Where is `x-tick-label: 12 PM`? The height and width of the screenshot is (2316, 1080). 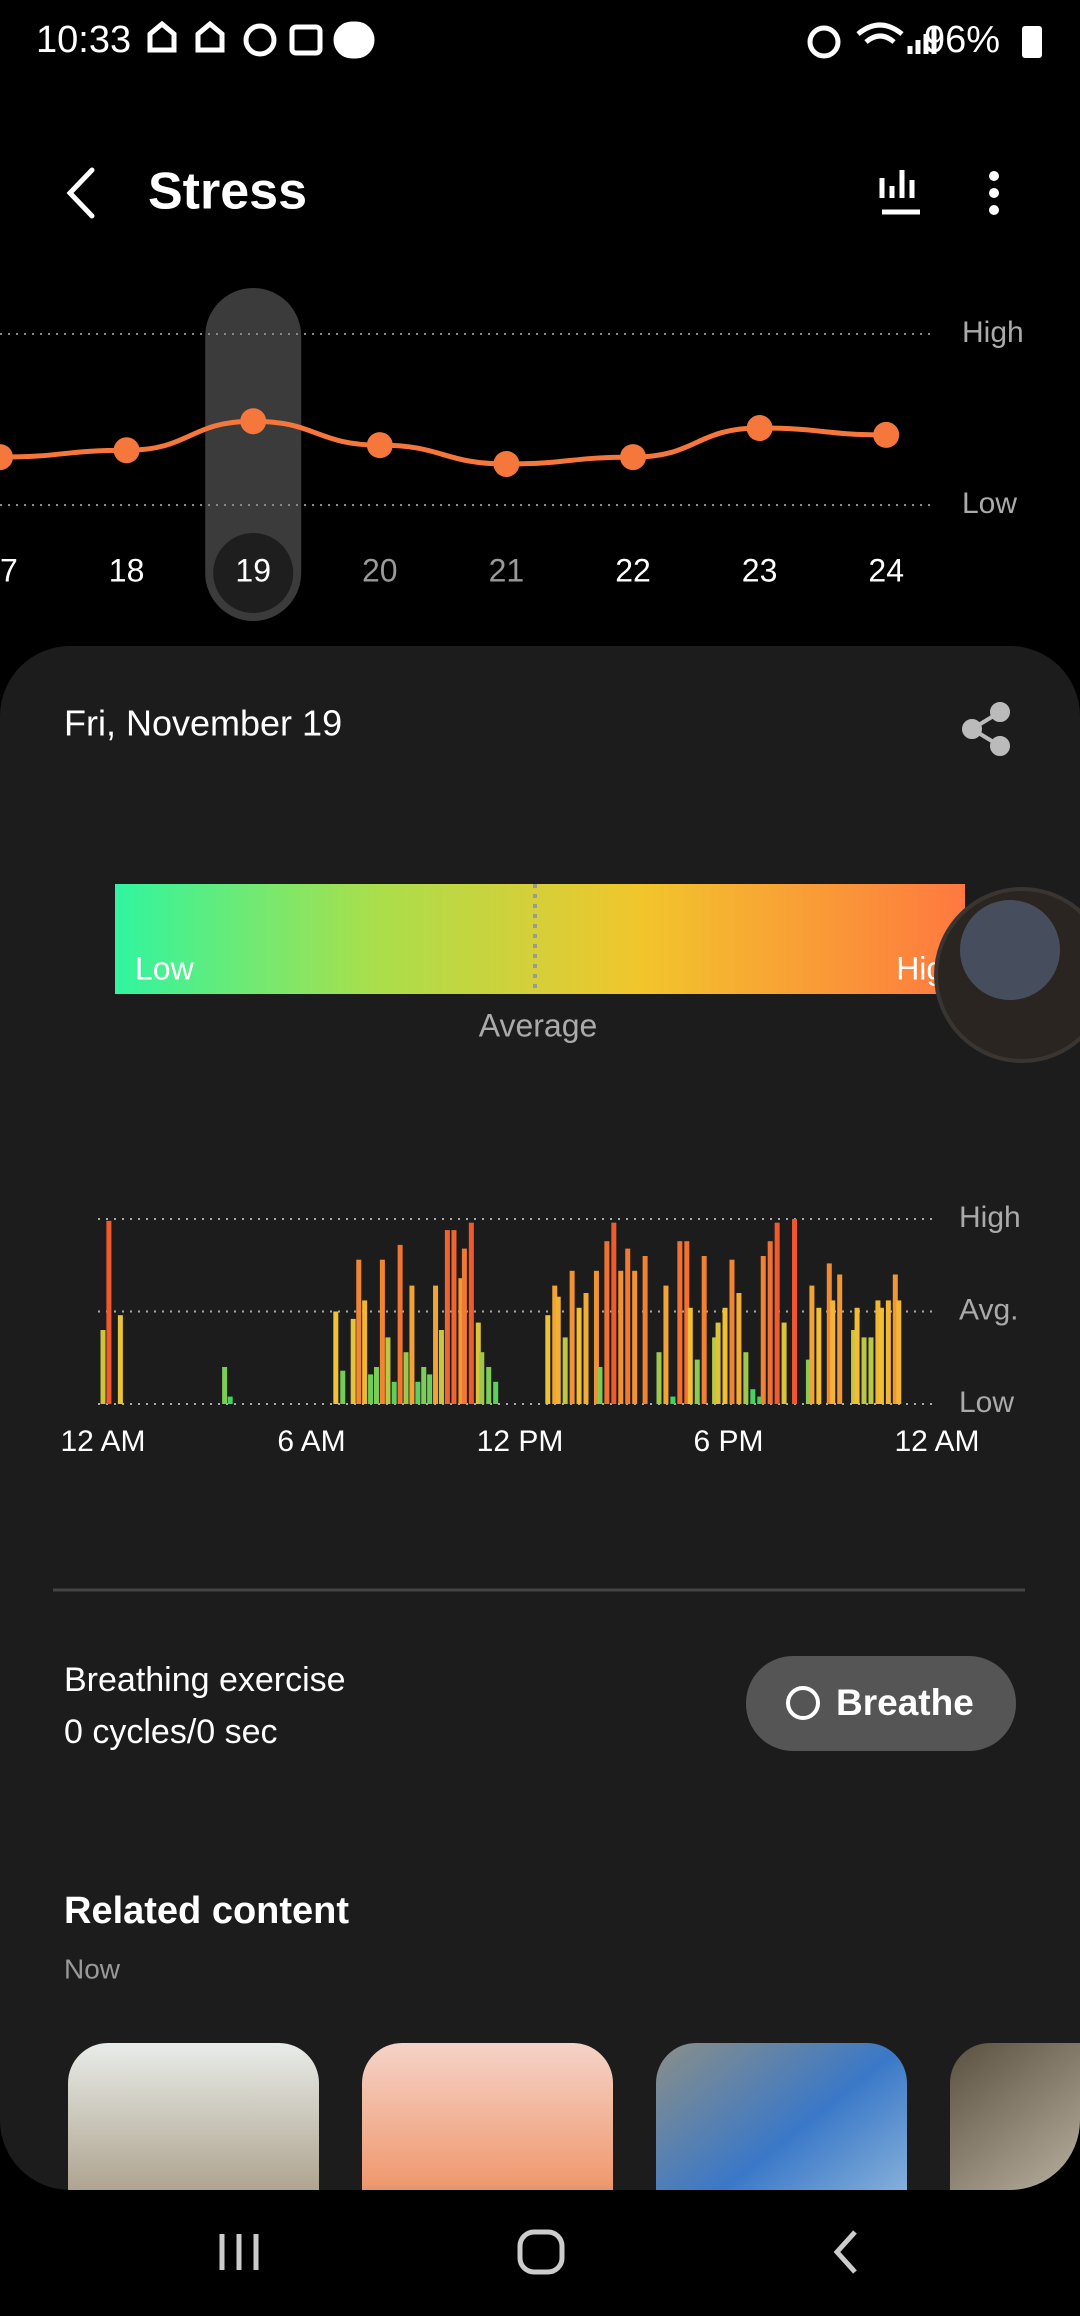
x-tick-label: 12 PM is located at coordinates (520, 1441).